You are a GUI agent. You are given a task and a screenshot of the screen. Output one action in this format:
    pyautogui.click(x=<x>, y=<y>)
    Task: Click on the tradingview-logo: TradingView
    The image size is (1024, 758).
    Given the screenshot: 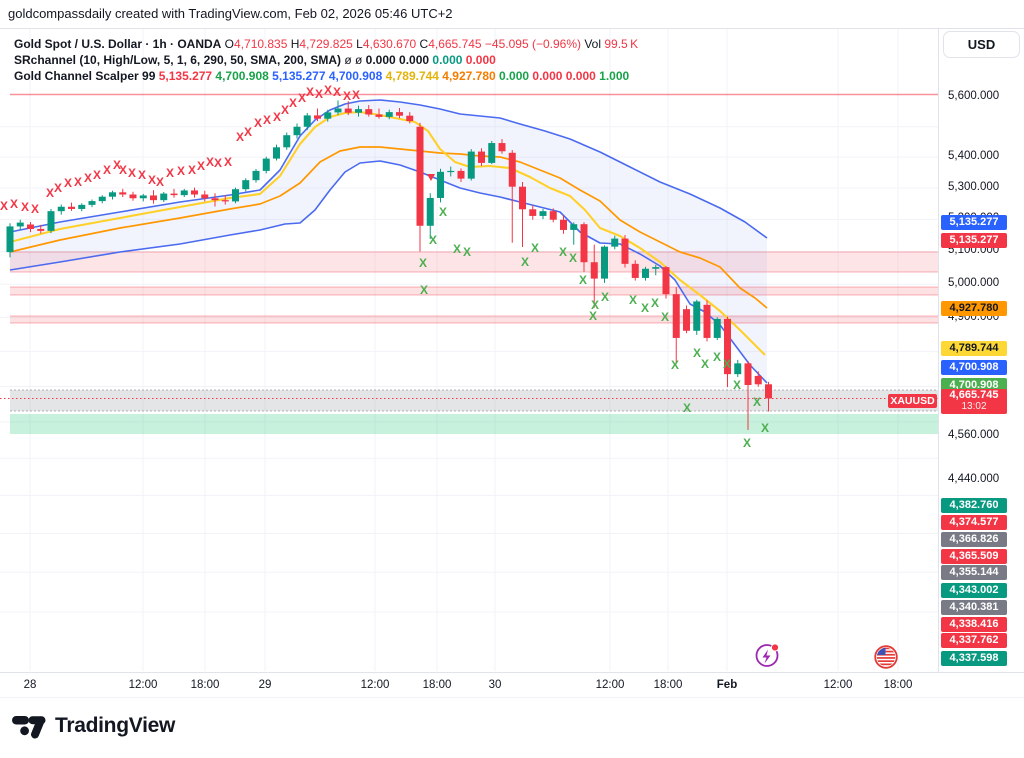 What is the action you would take?
    pyautogui.click(x=93, y=726)
    